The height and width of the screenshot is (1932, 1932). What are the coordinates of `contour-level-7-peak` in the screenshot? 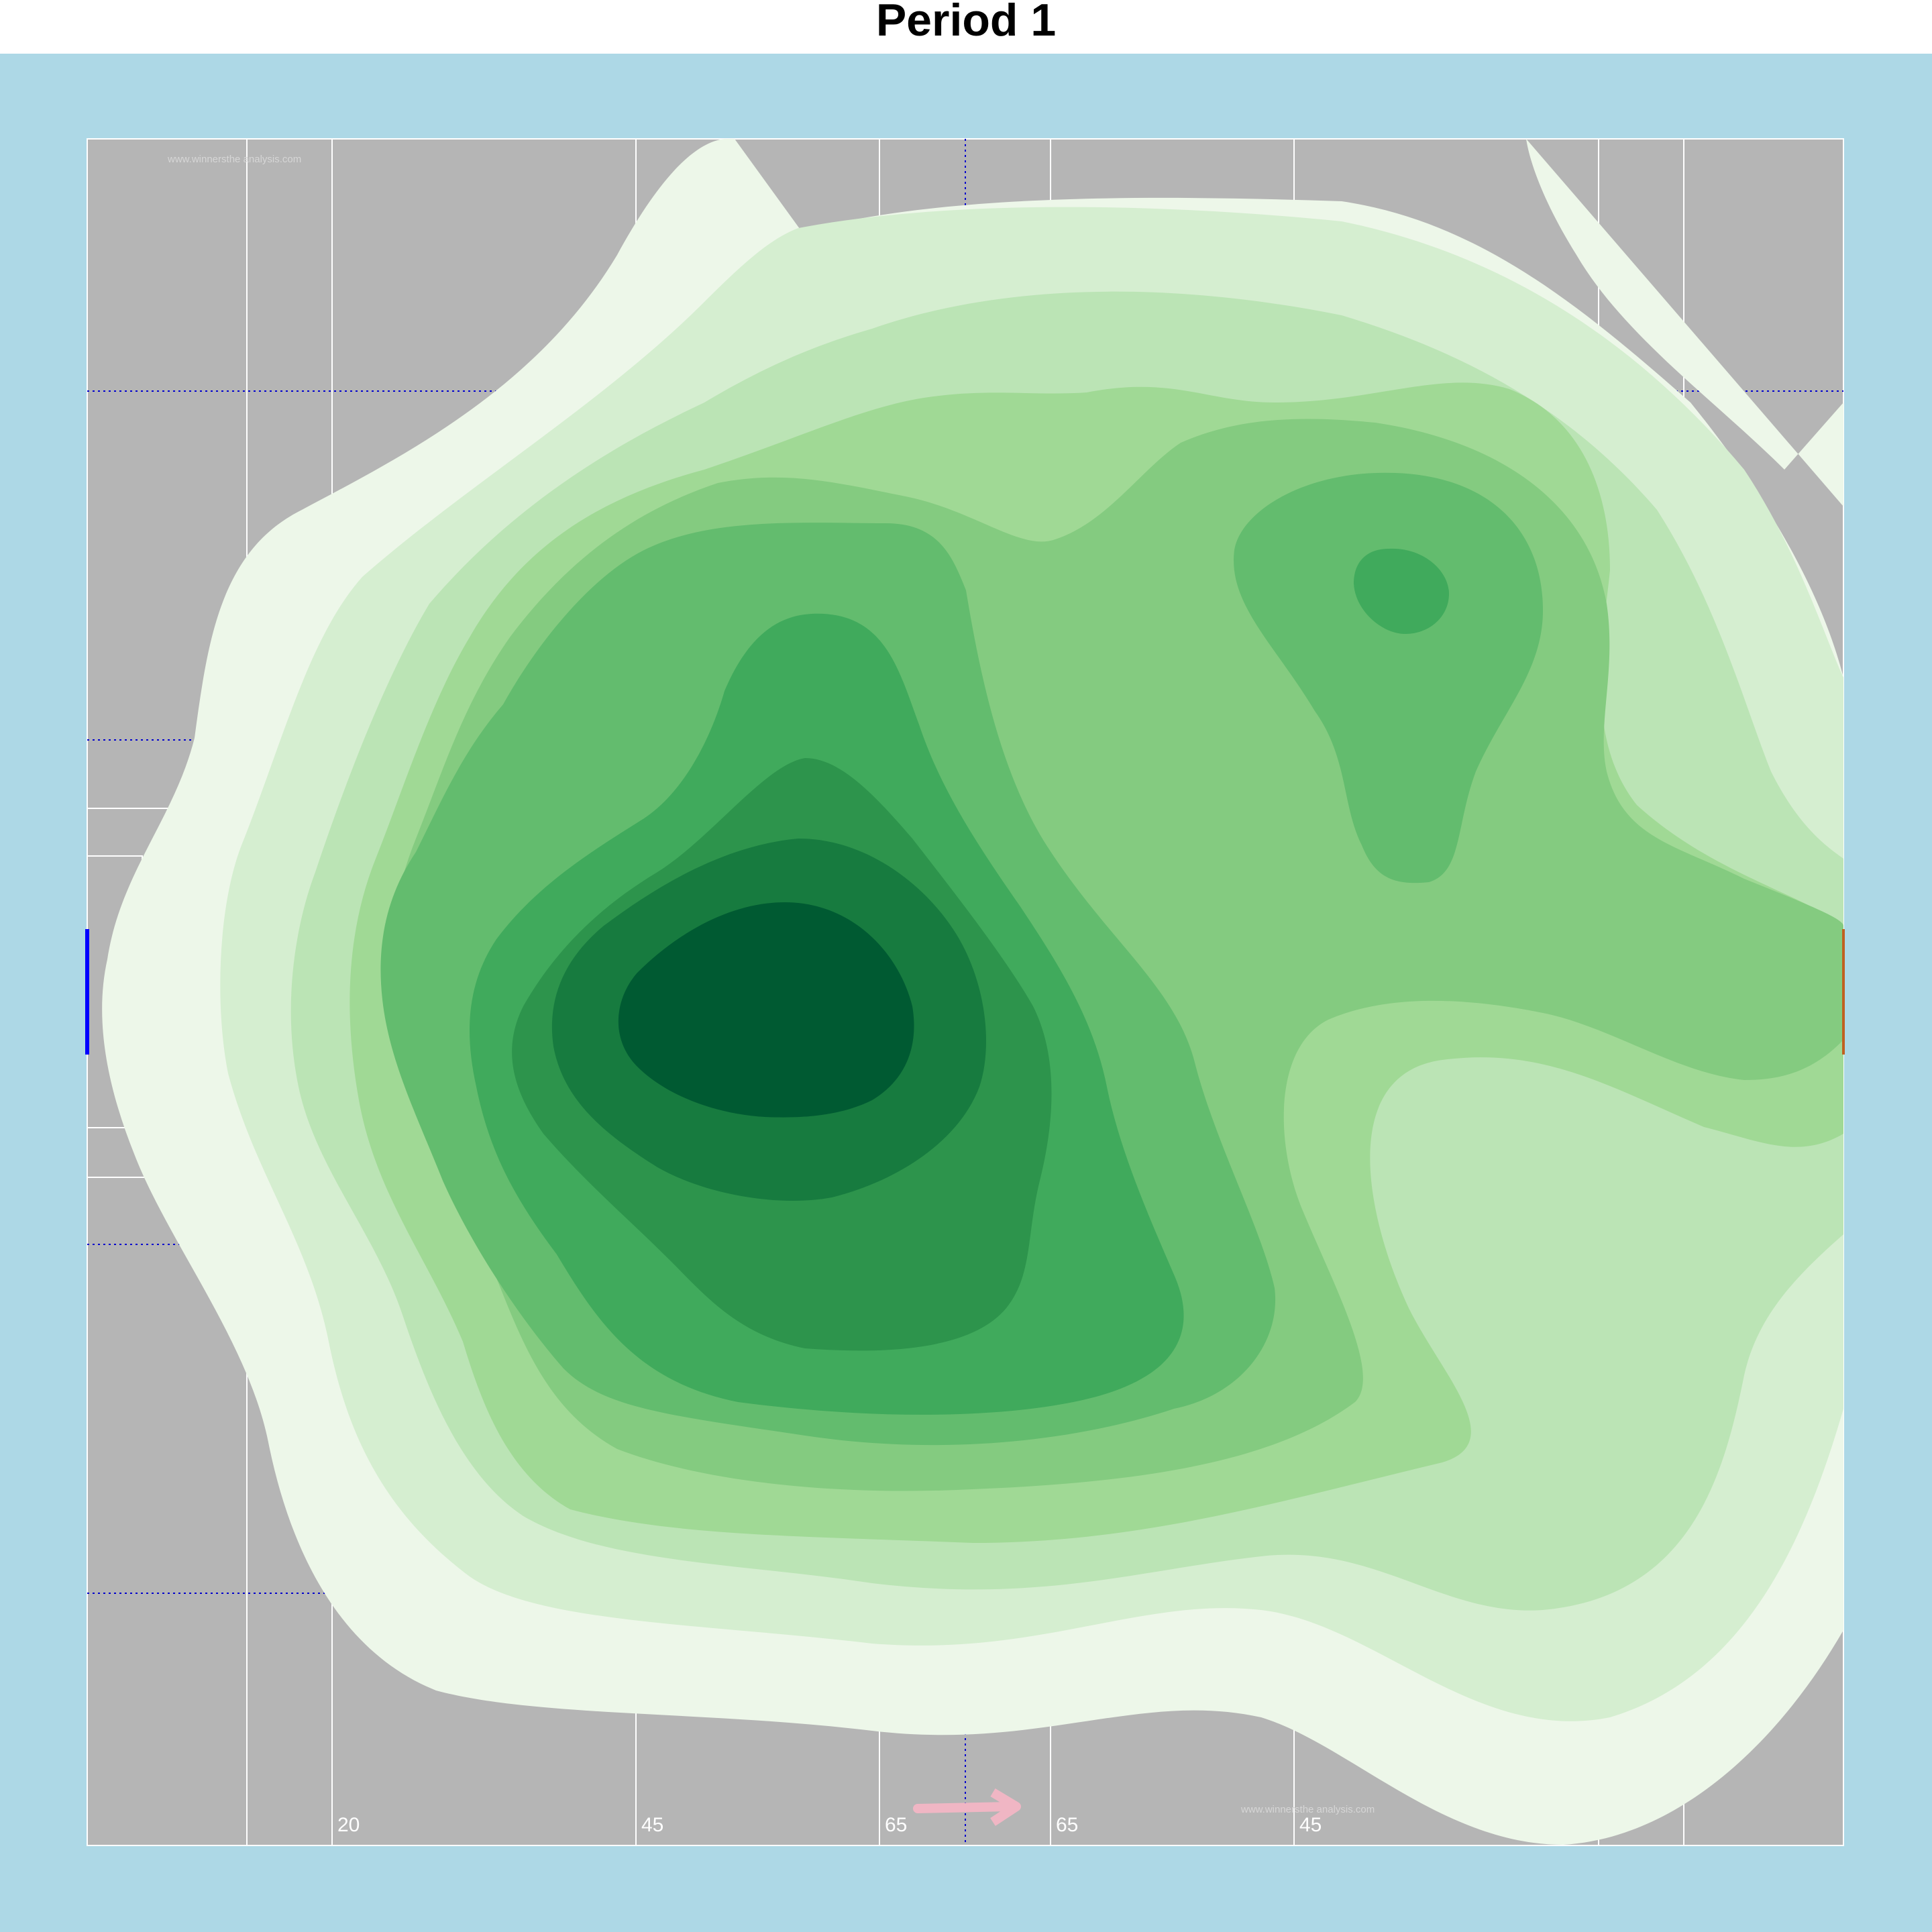 It's located at (1401, 591).